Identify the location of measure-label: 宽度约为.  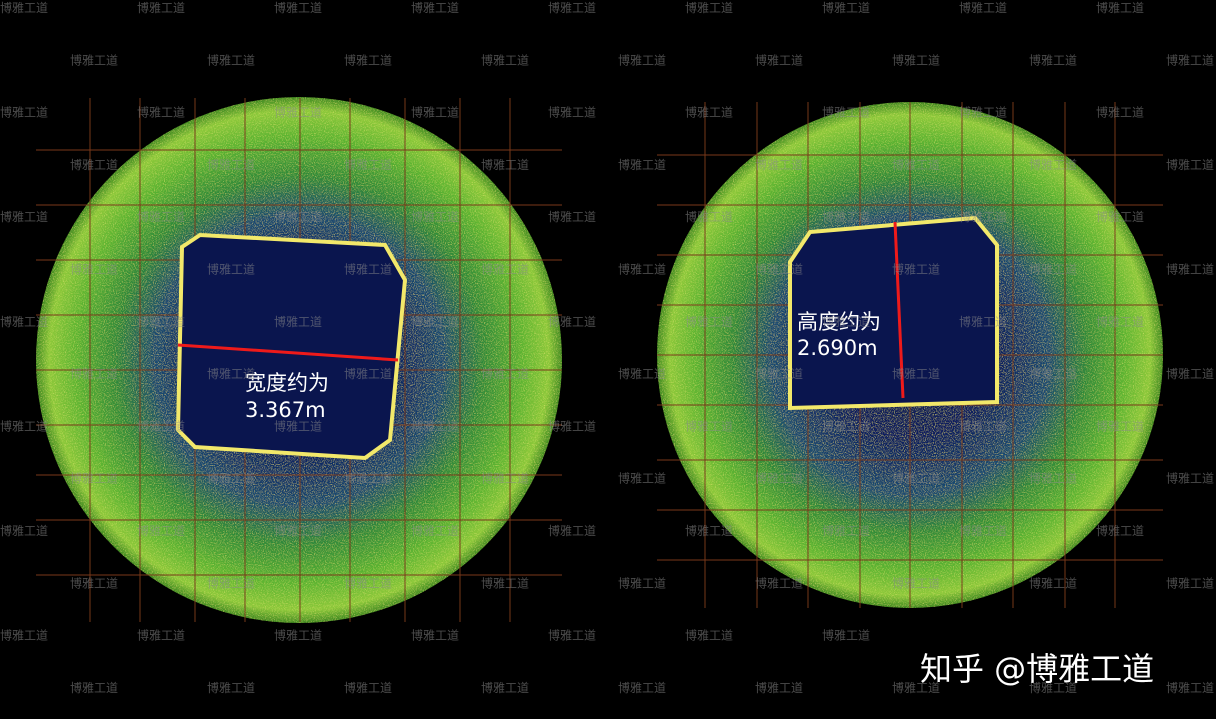
(287, 383).